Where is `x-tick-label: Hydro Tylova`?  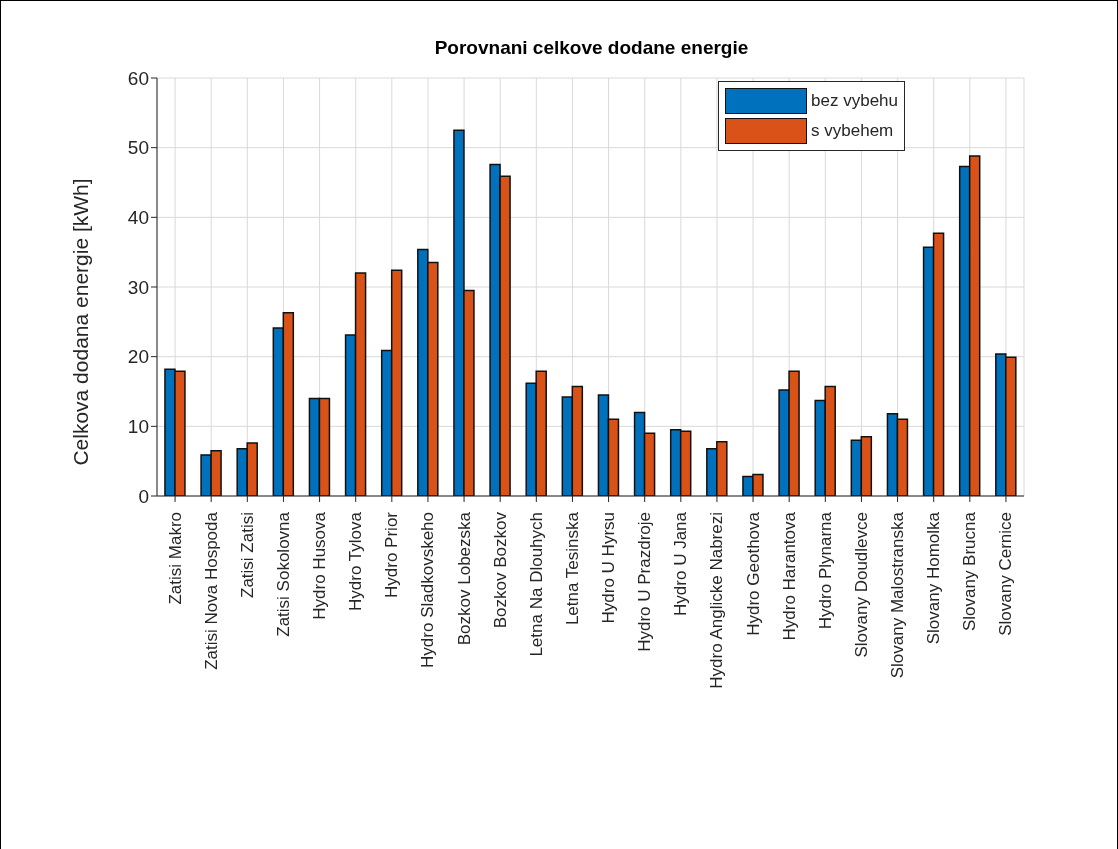 x-tick-label: Hydro Tylova is located at coordinates (356, 561).